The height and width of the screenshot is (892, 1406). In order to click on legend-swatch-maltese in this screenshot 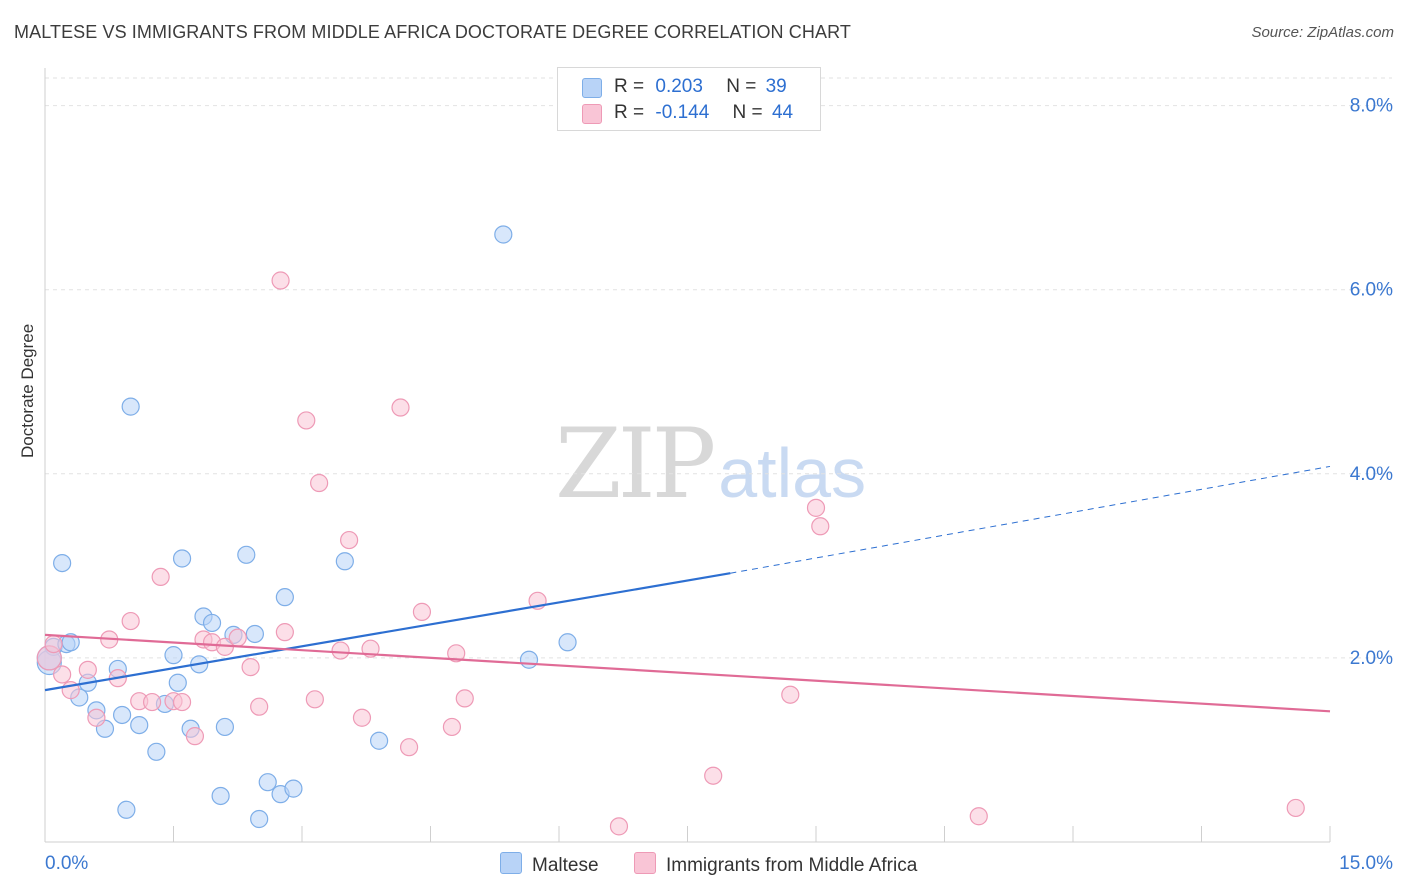, I will do `click(592, 88)`.